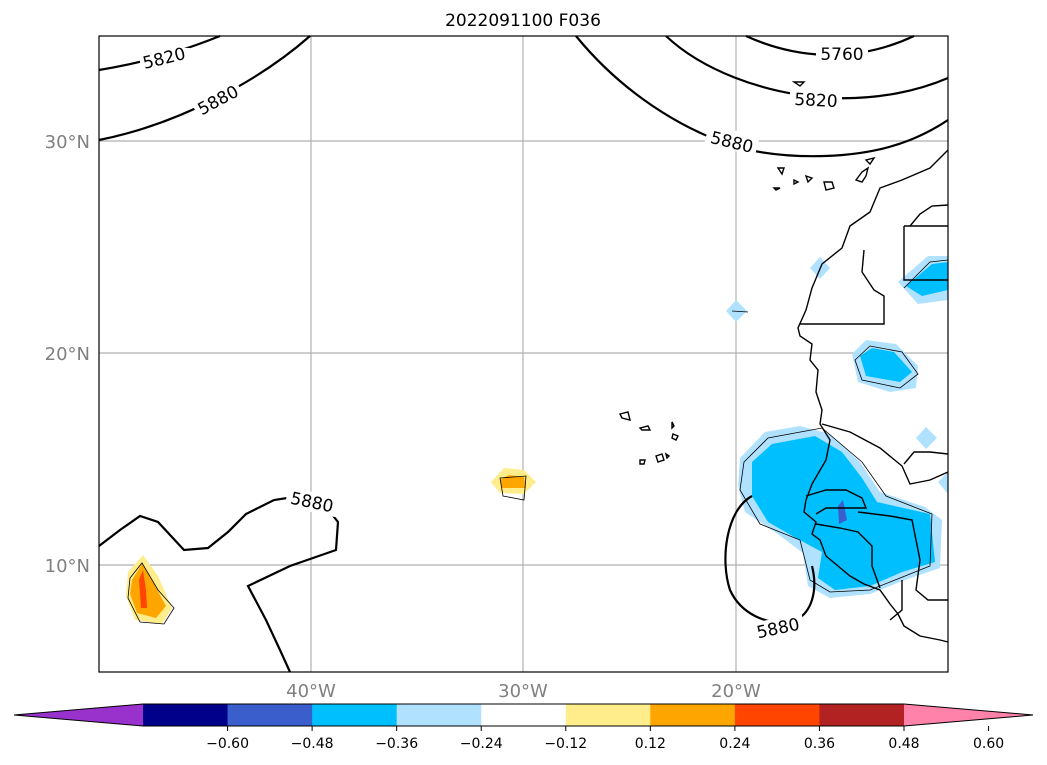  What do you see at coordinates (842, 512) in the screenshot?
I see `cold-patch-africa-peak` at bounding box center [842, 512].